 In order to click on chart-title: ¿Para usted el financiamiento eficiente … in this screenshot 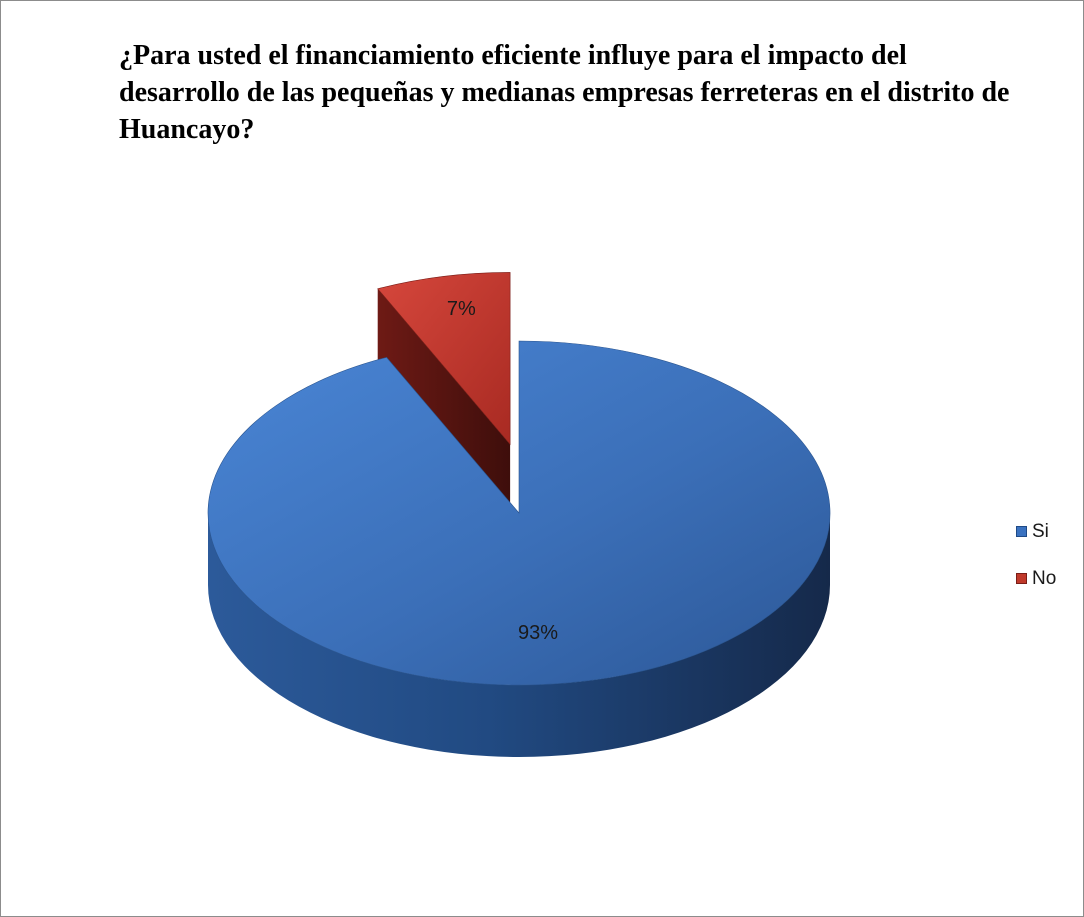, I will do `click(564, 92)`.